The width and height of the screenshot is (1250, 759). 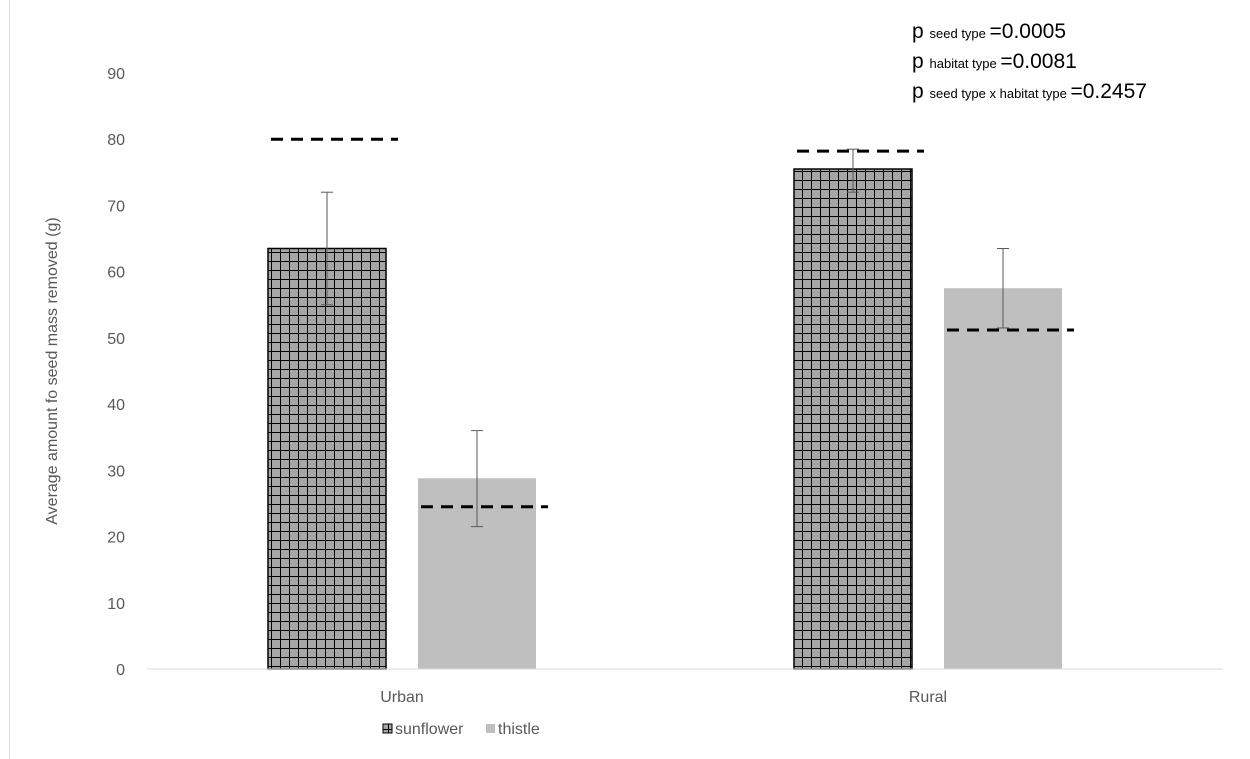 I want to click on y-tick-label: 30, so click(x=116, y=471).